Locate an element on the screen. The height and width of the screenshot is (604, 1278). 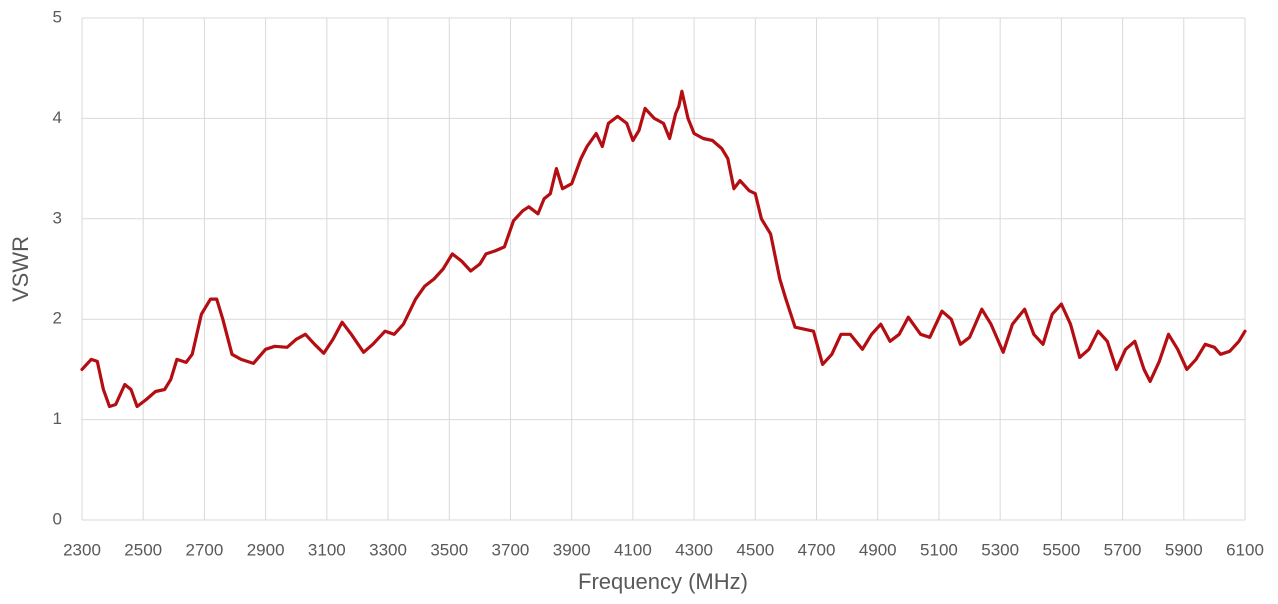
y-tick-label: 5 is located at coordinates (57, 16).